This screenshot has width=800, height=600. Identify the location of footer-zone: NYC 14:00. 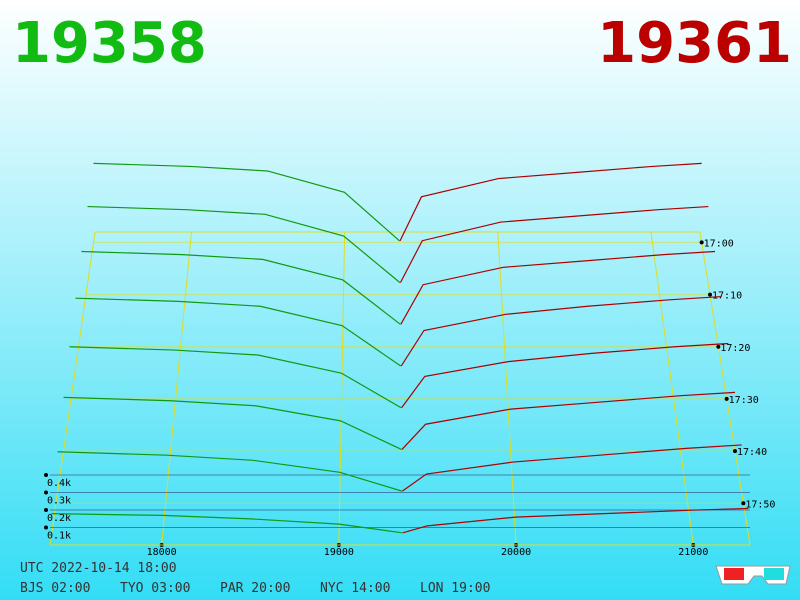
(355, 588).